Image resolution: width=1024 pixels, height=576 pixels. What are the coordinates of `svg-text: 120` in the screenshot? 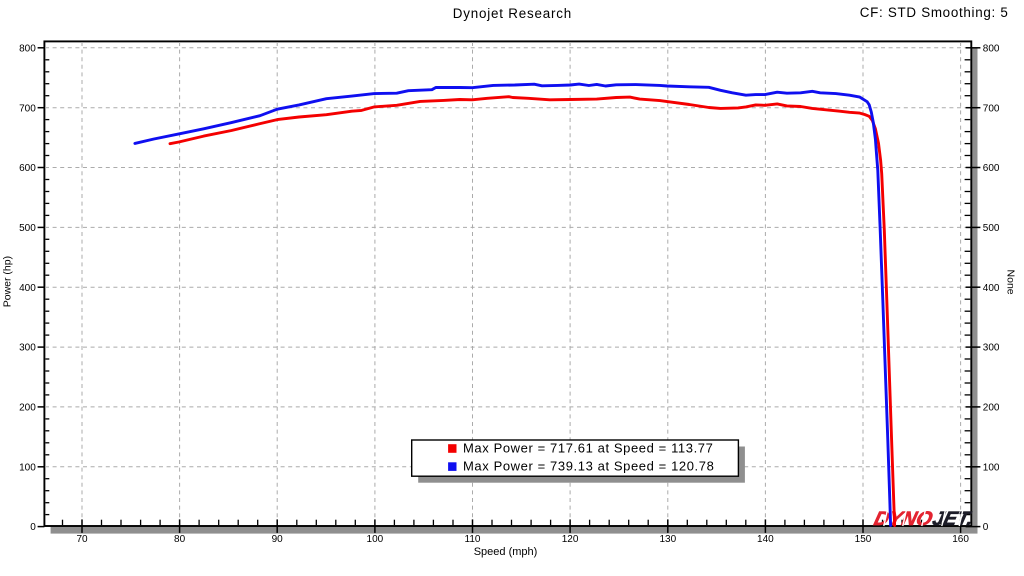 It's located at (570, 539).